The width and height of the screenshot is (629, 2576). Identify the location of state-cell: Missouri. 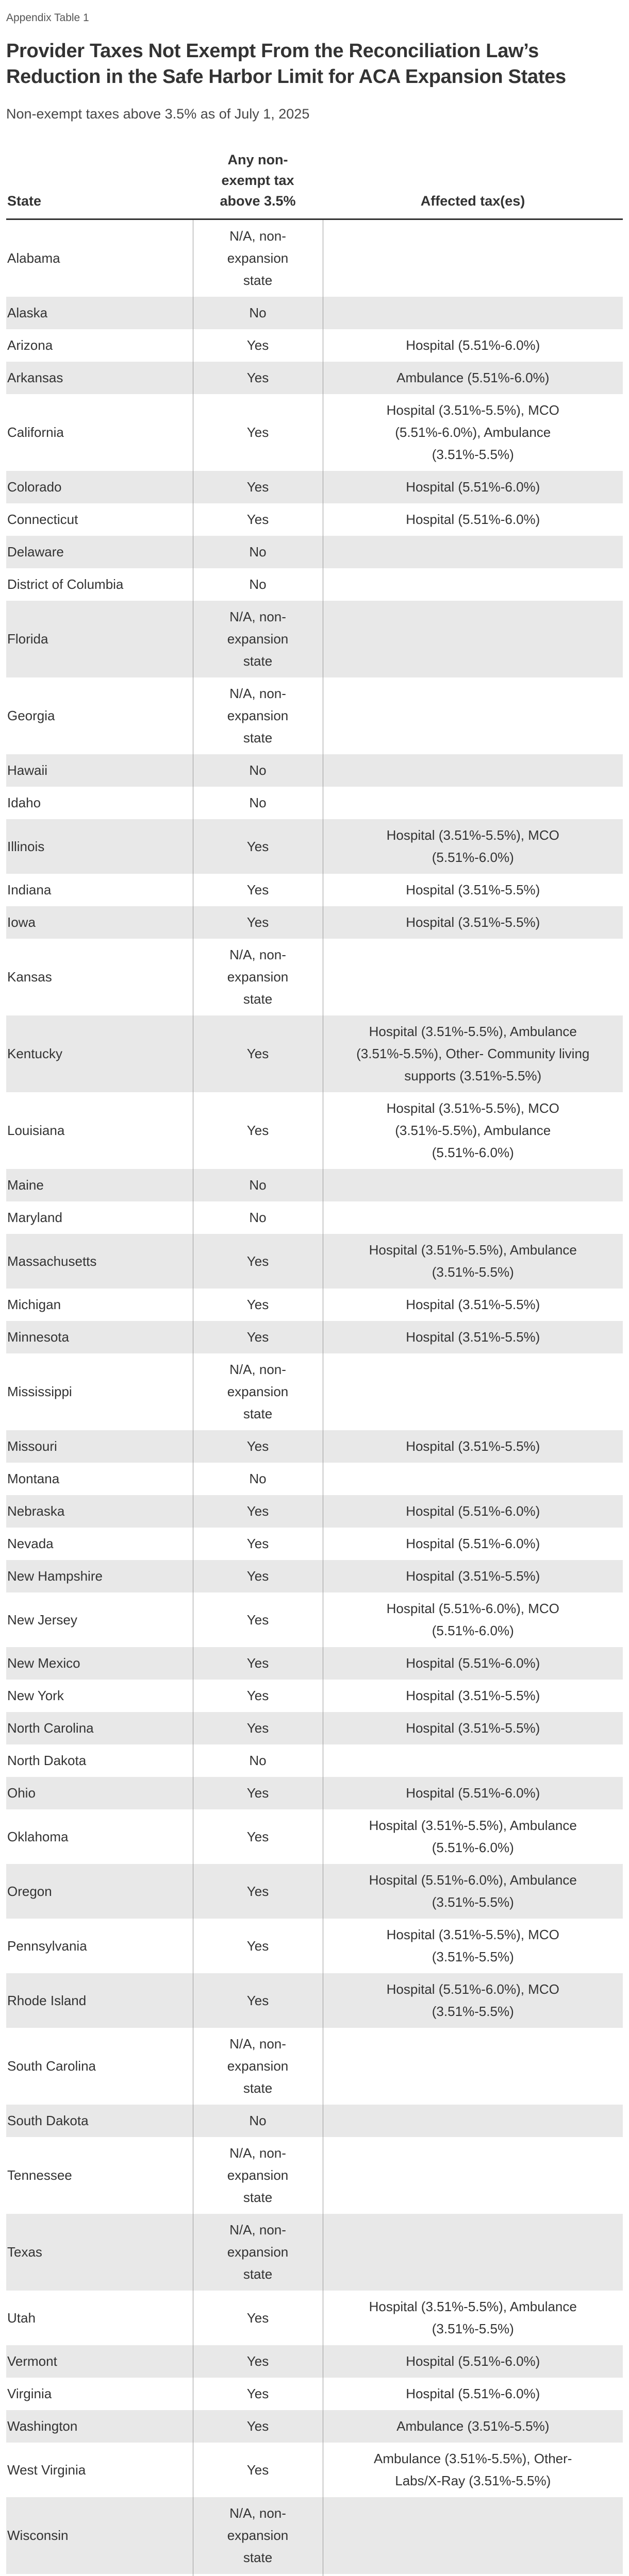
(32, 1446).